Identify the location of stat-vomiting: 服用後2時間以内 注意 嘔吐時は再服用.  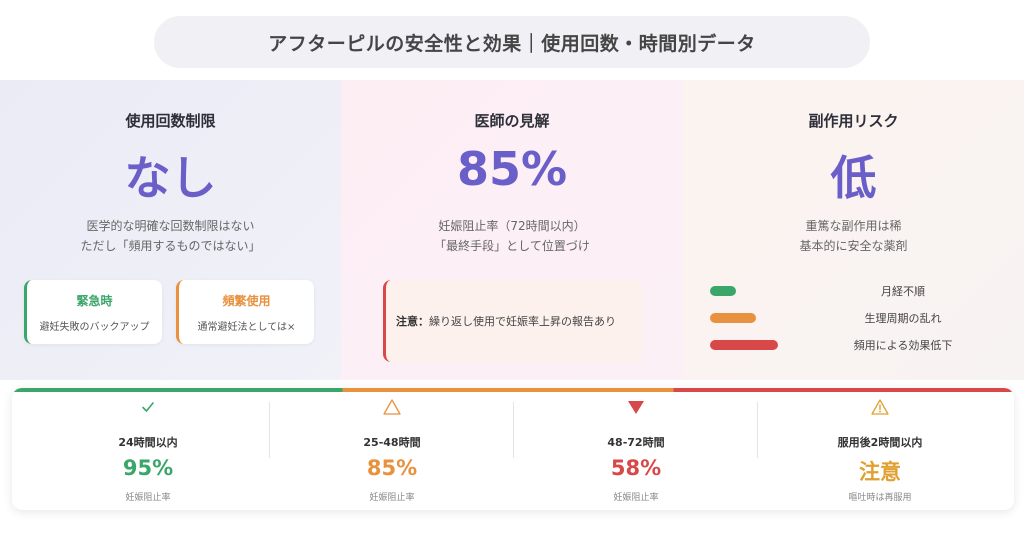
(880, 449).